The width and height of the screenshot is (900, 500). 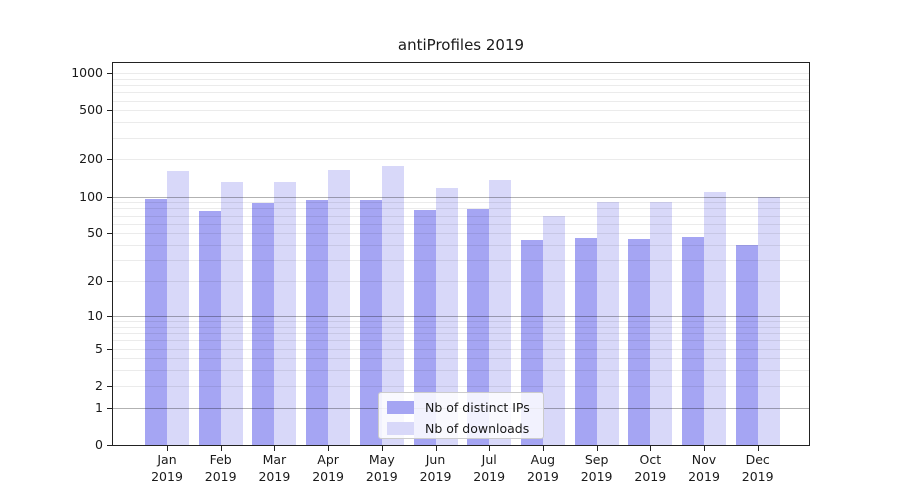 I want to click on chart-title: antiProfiles 2019, so click(x=461, y=45).